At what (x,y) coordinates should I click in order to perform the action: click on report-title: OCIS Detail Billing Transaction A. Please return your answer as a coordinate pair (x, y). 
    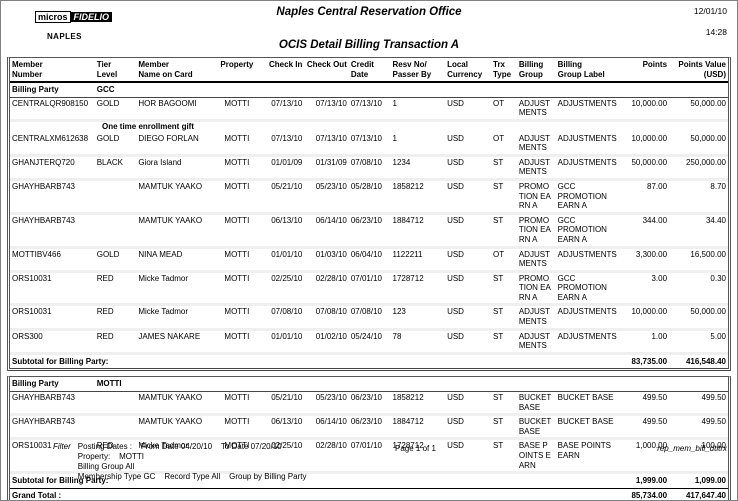
    Looking at the image, I should click on (369, 45).